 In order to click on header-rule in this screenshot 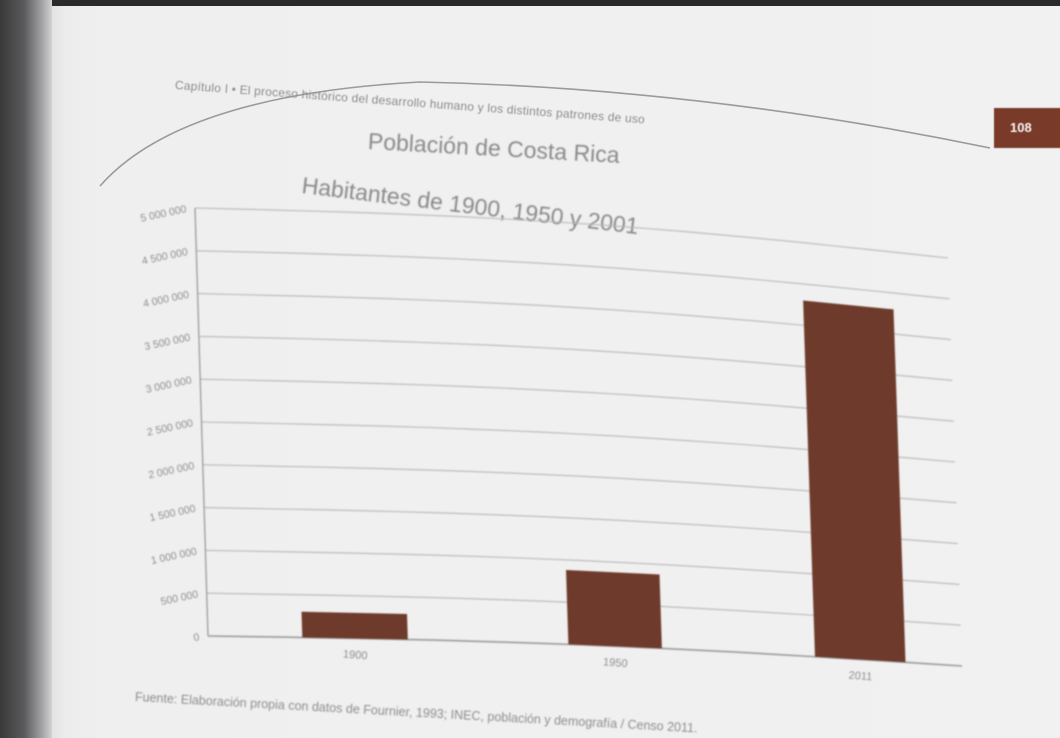, I will do `click(545, 134)`.